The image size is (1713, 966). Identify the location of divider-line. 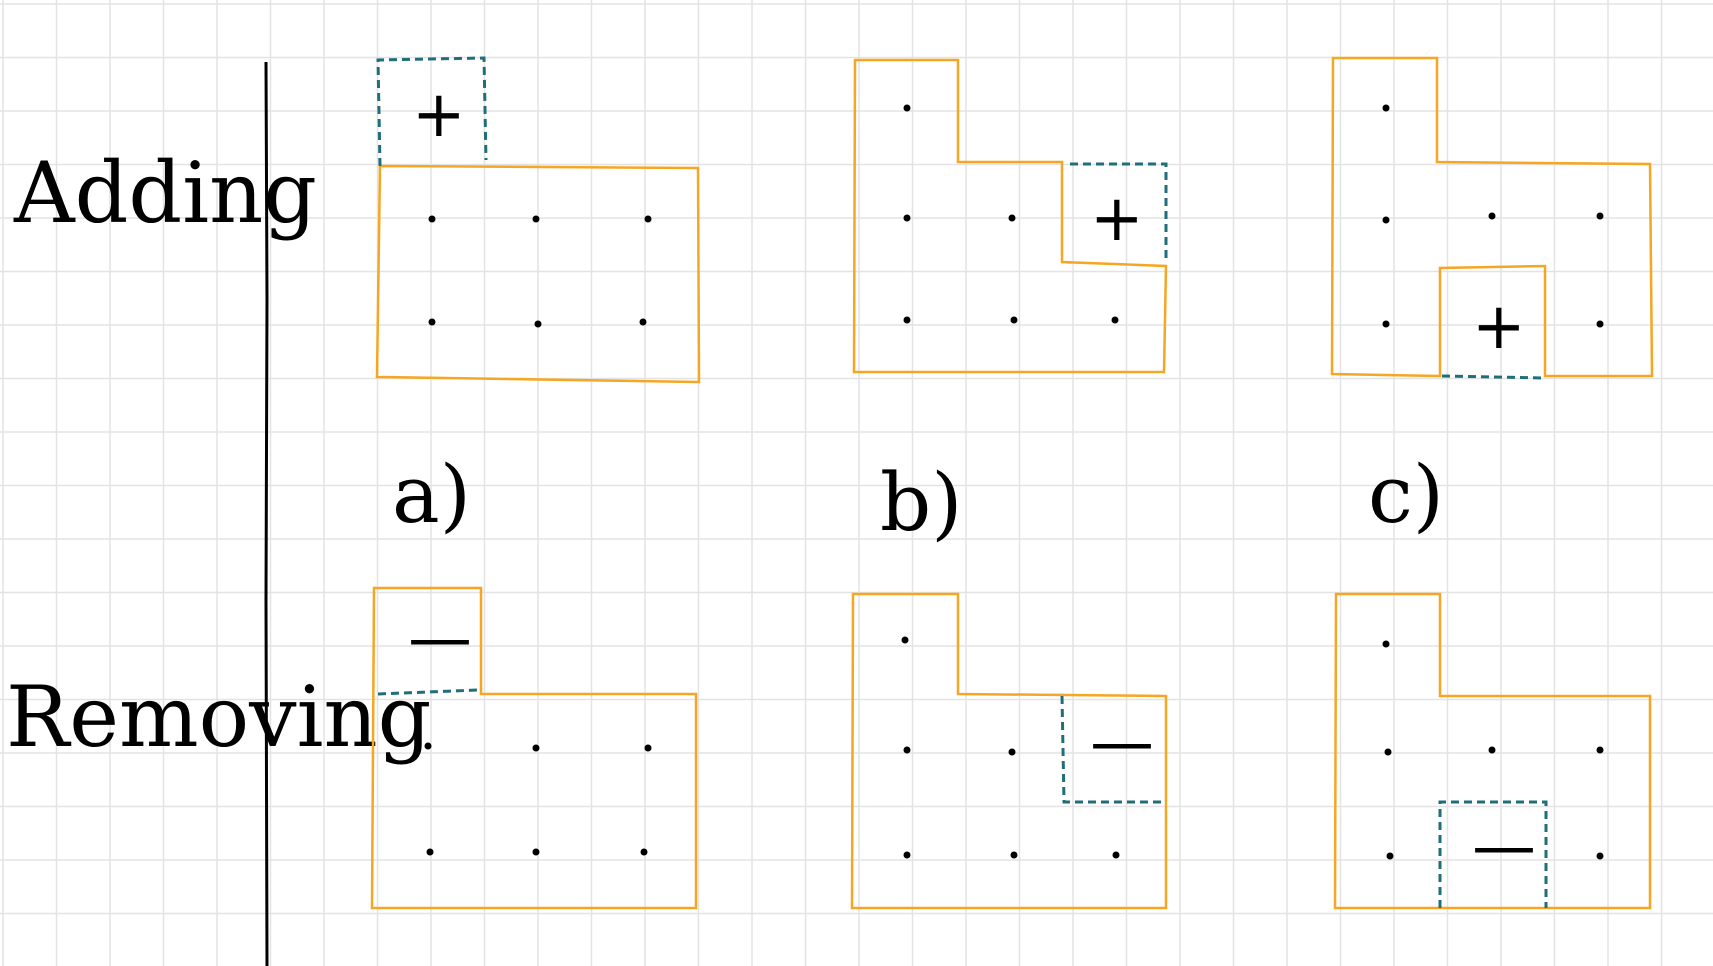
(266, 513).